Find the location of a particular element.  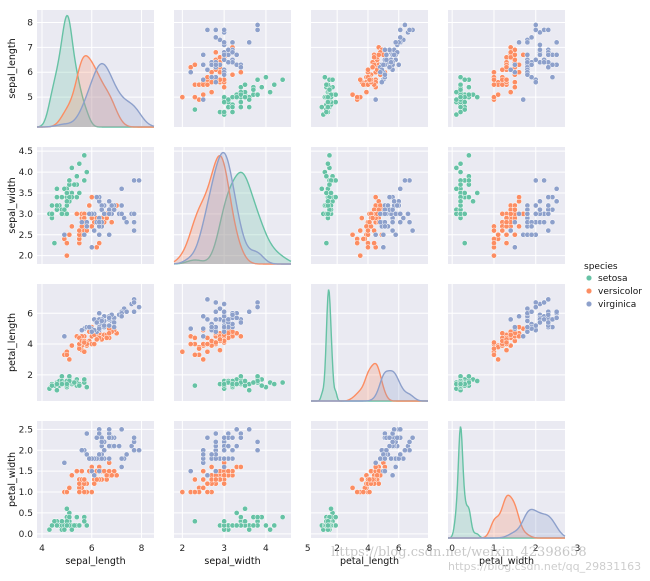

panel-sepal_width-vs-sepal_length is located at coordinates (95, 205).